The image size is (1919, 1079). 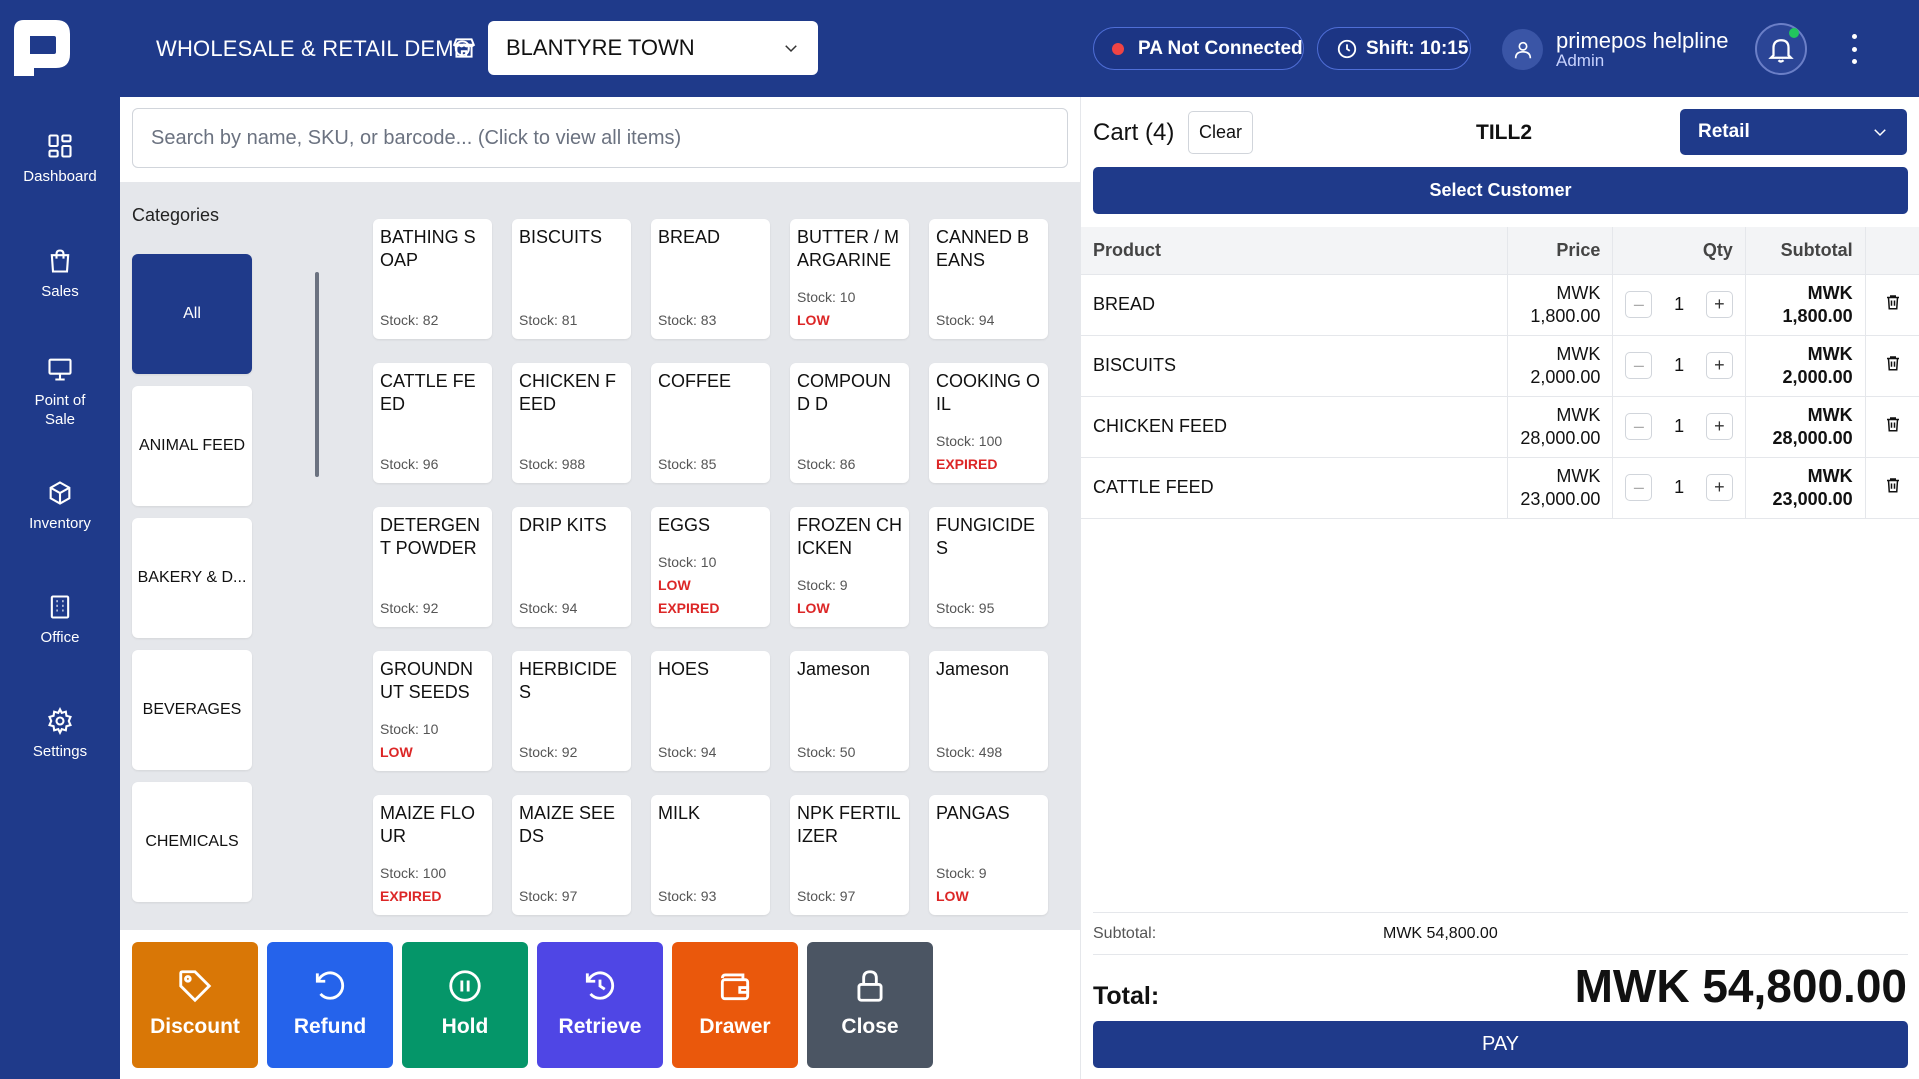 I want to click on product-card: EGGS Stock: 10 LOW EXPIRED, so click(x=710, y=567).